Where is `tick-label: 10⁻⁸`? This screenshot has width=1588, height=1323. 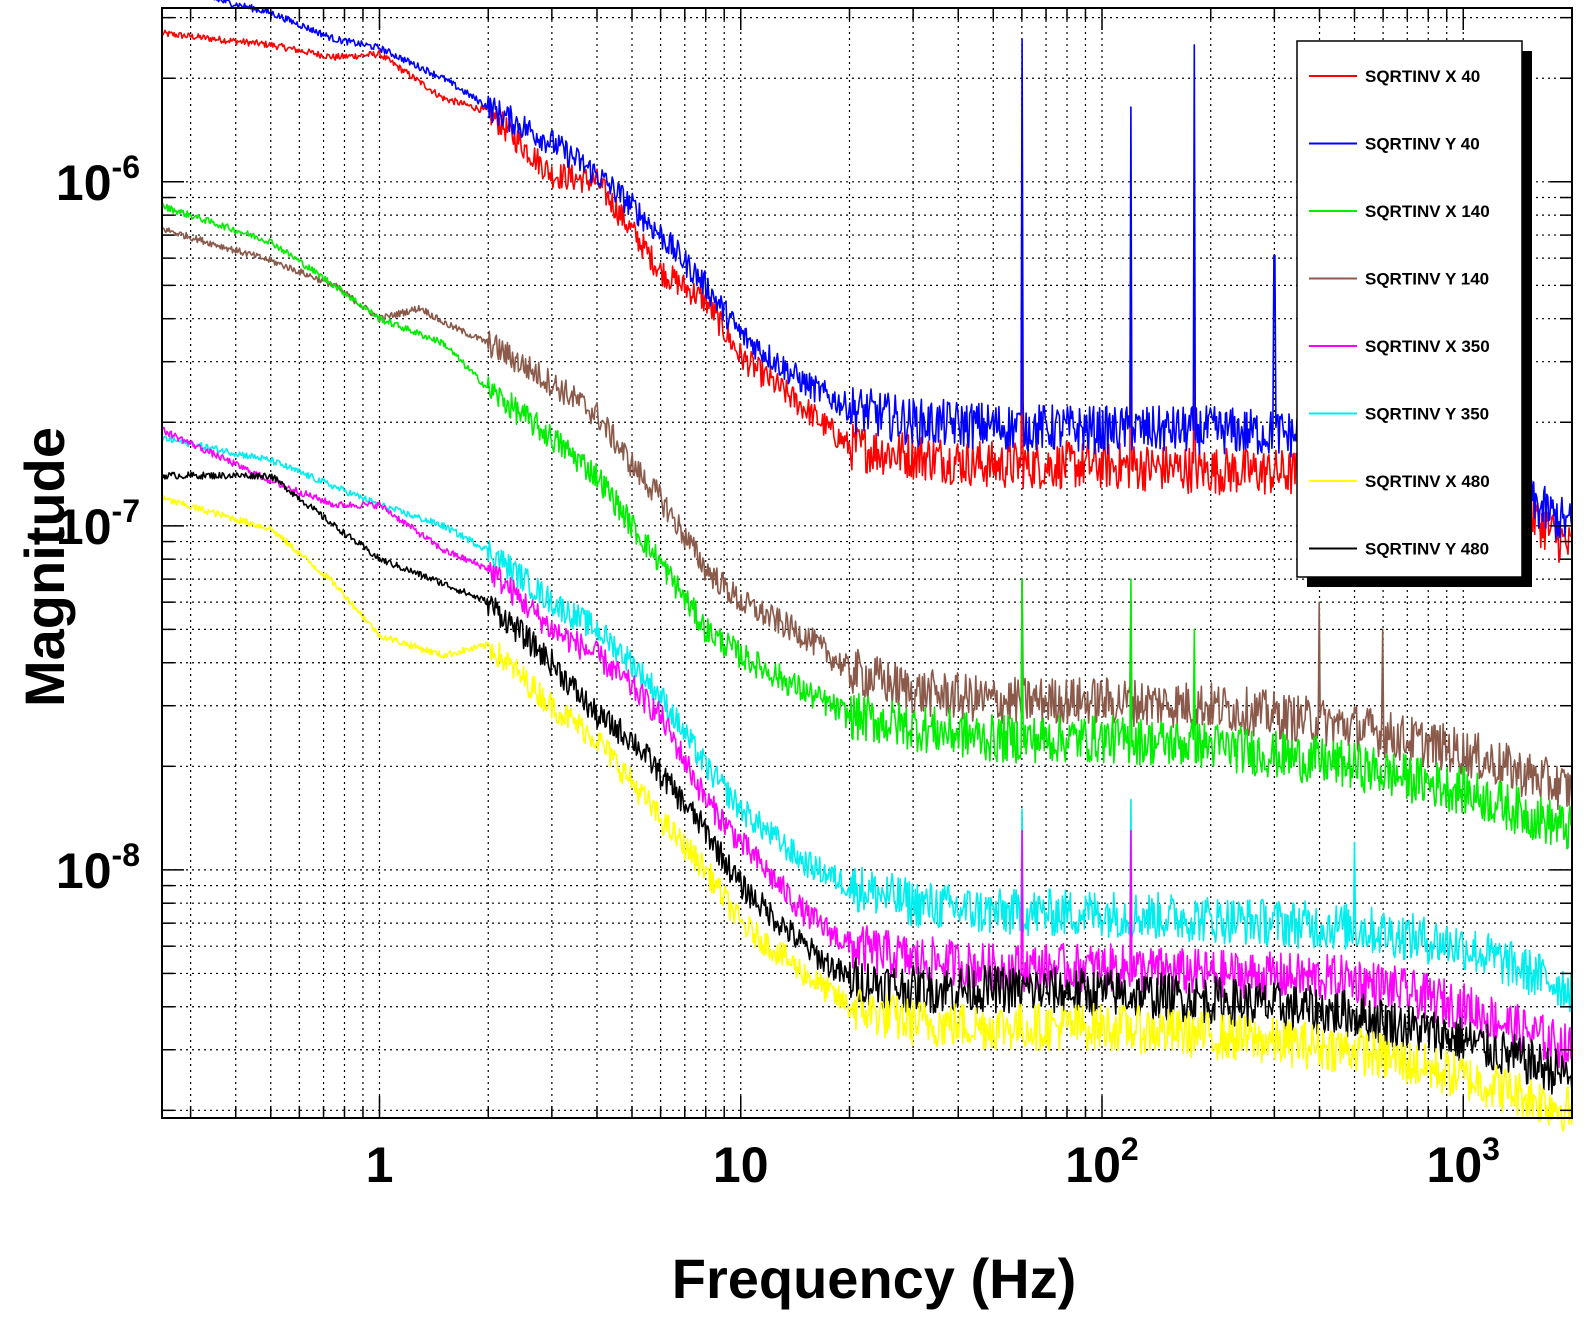 tick-label: 10⁻⁸ is located at coordinates (98, 868).